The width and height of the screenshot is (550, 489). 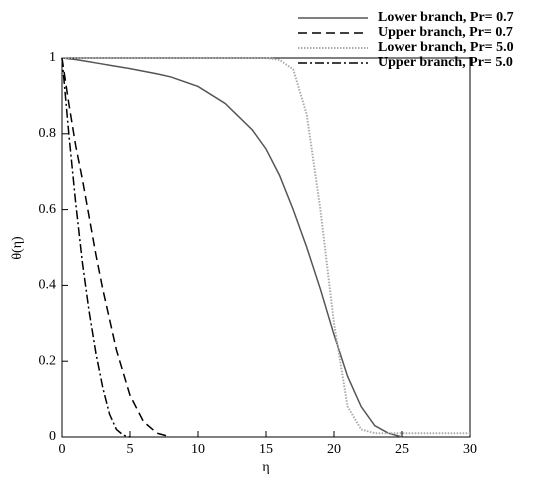 I want to click on y-tick-label: 0.2, so click(x=48, y=360).